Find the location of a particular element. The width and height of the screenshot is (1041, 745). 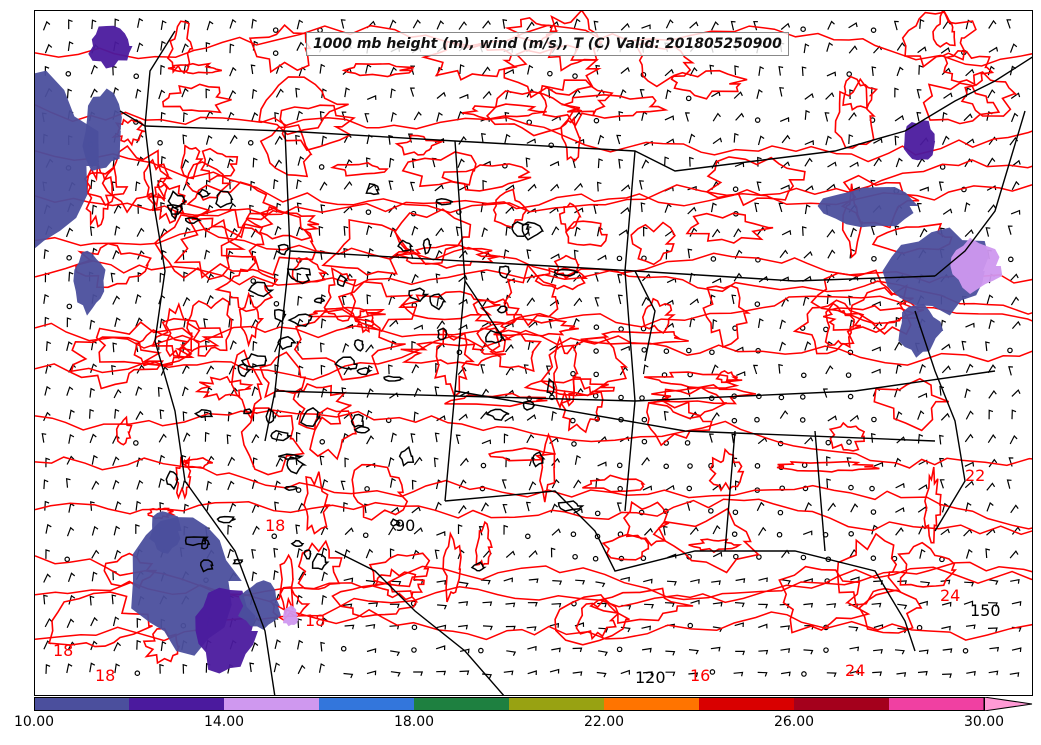

temperature-contour-label: 16 is located at coordinates (700, 675).